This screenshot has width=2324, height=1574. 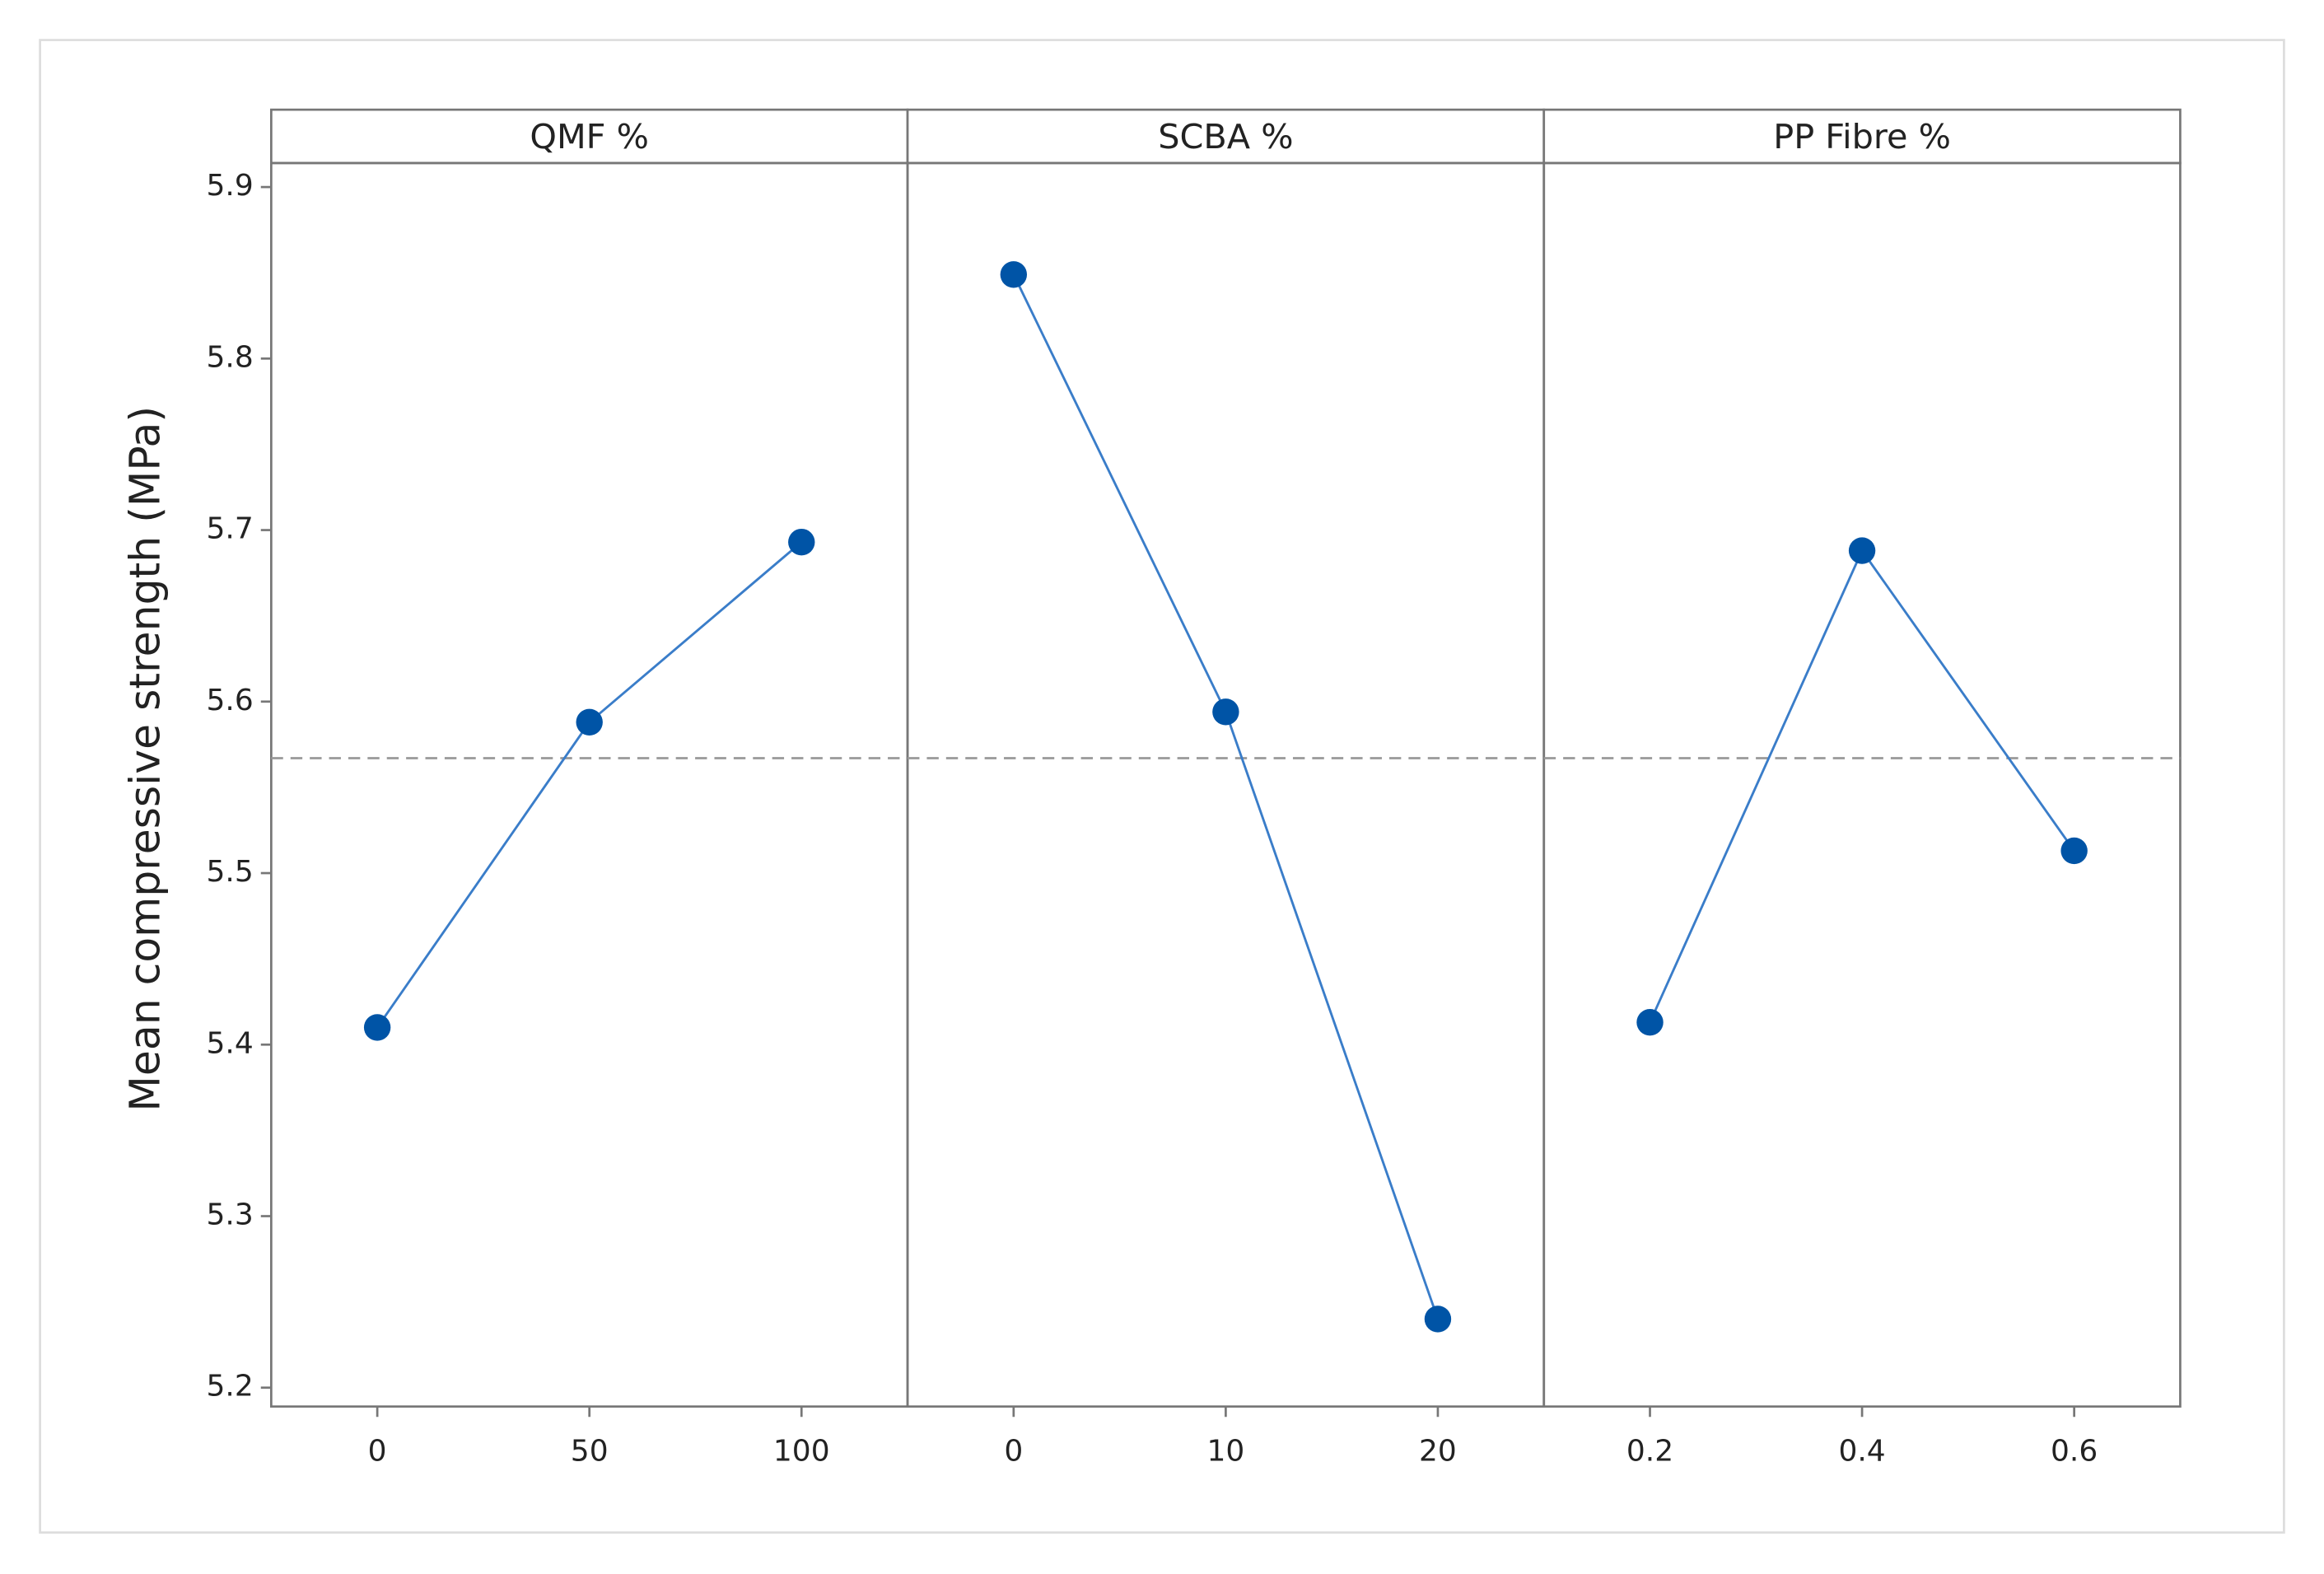 What do you see at coordinates (801, 1451) in the screenshot?
I see `x-tick-label: 100` at bounding box center [801, 1451].